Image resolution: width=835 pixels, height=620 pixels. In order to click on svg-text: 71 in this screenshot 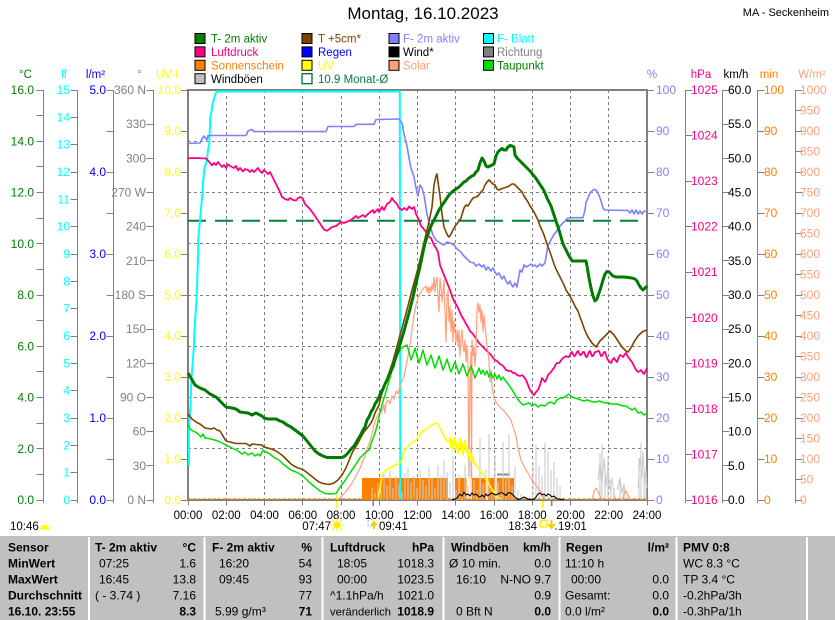, I will do `click(306, 612)`.